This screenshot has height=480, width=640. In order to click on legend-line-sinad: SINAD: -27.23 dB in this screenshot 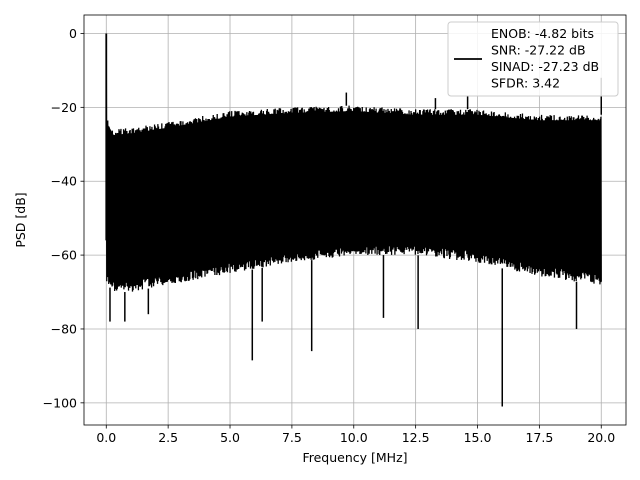, I will do `click(545, 66)`.